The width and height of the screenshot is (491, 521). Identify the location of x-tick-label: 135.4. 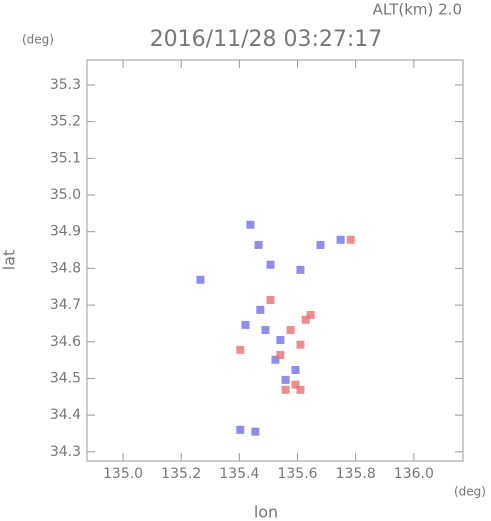
(239, 474).